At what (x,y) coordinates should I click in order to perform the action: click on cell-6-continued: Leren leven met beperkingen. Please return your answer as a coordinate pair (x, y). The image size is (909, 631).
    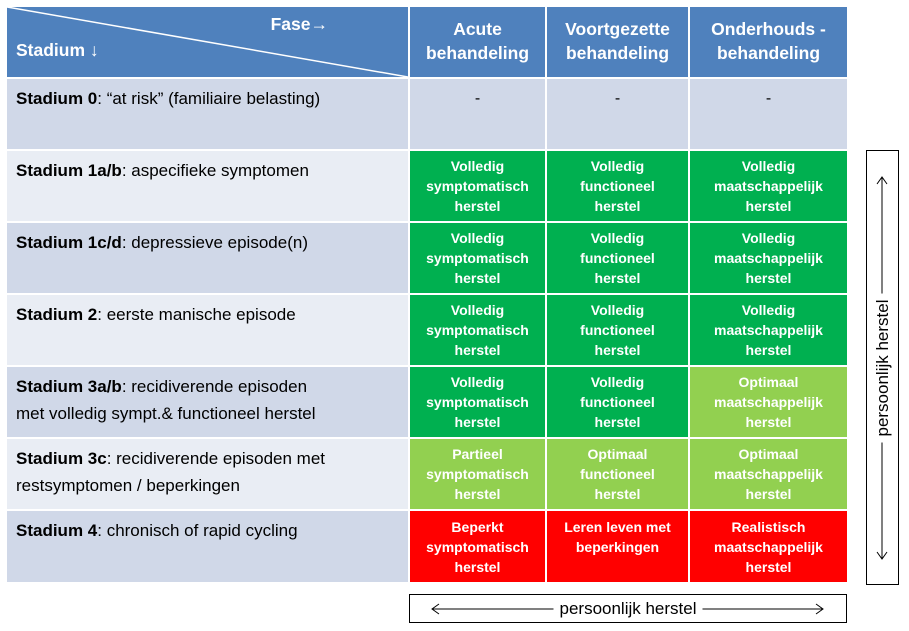
    Looking at the image, I should click on (617, 546).